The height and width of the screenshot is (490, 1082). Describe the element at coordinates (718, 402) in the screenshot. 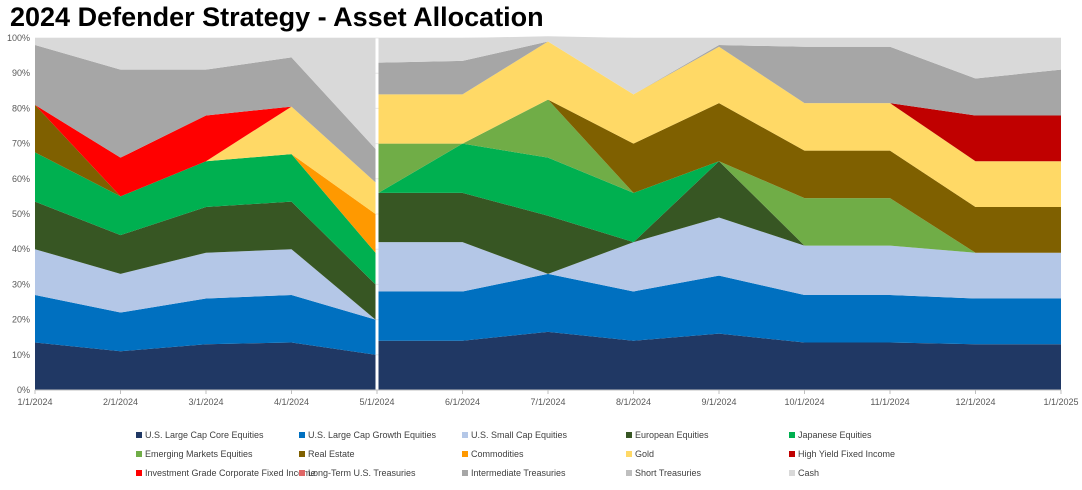

I see `x-tick-label: 9/1/2024` at that location.